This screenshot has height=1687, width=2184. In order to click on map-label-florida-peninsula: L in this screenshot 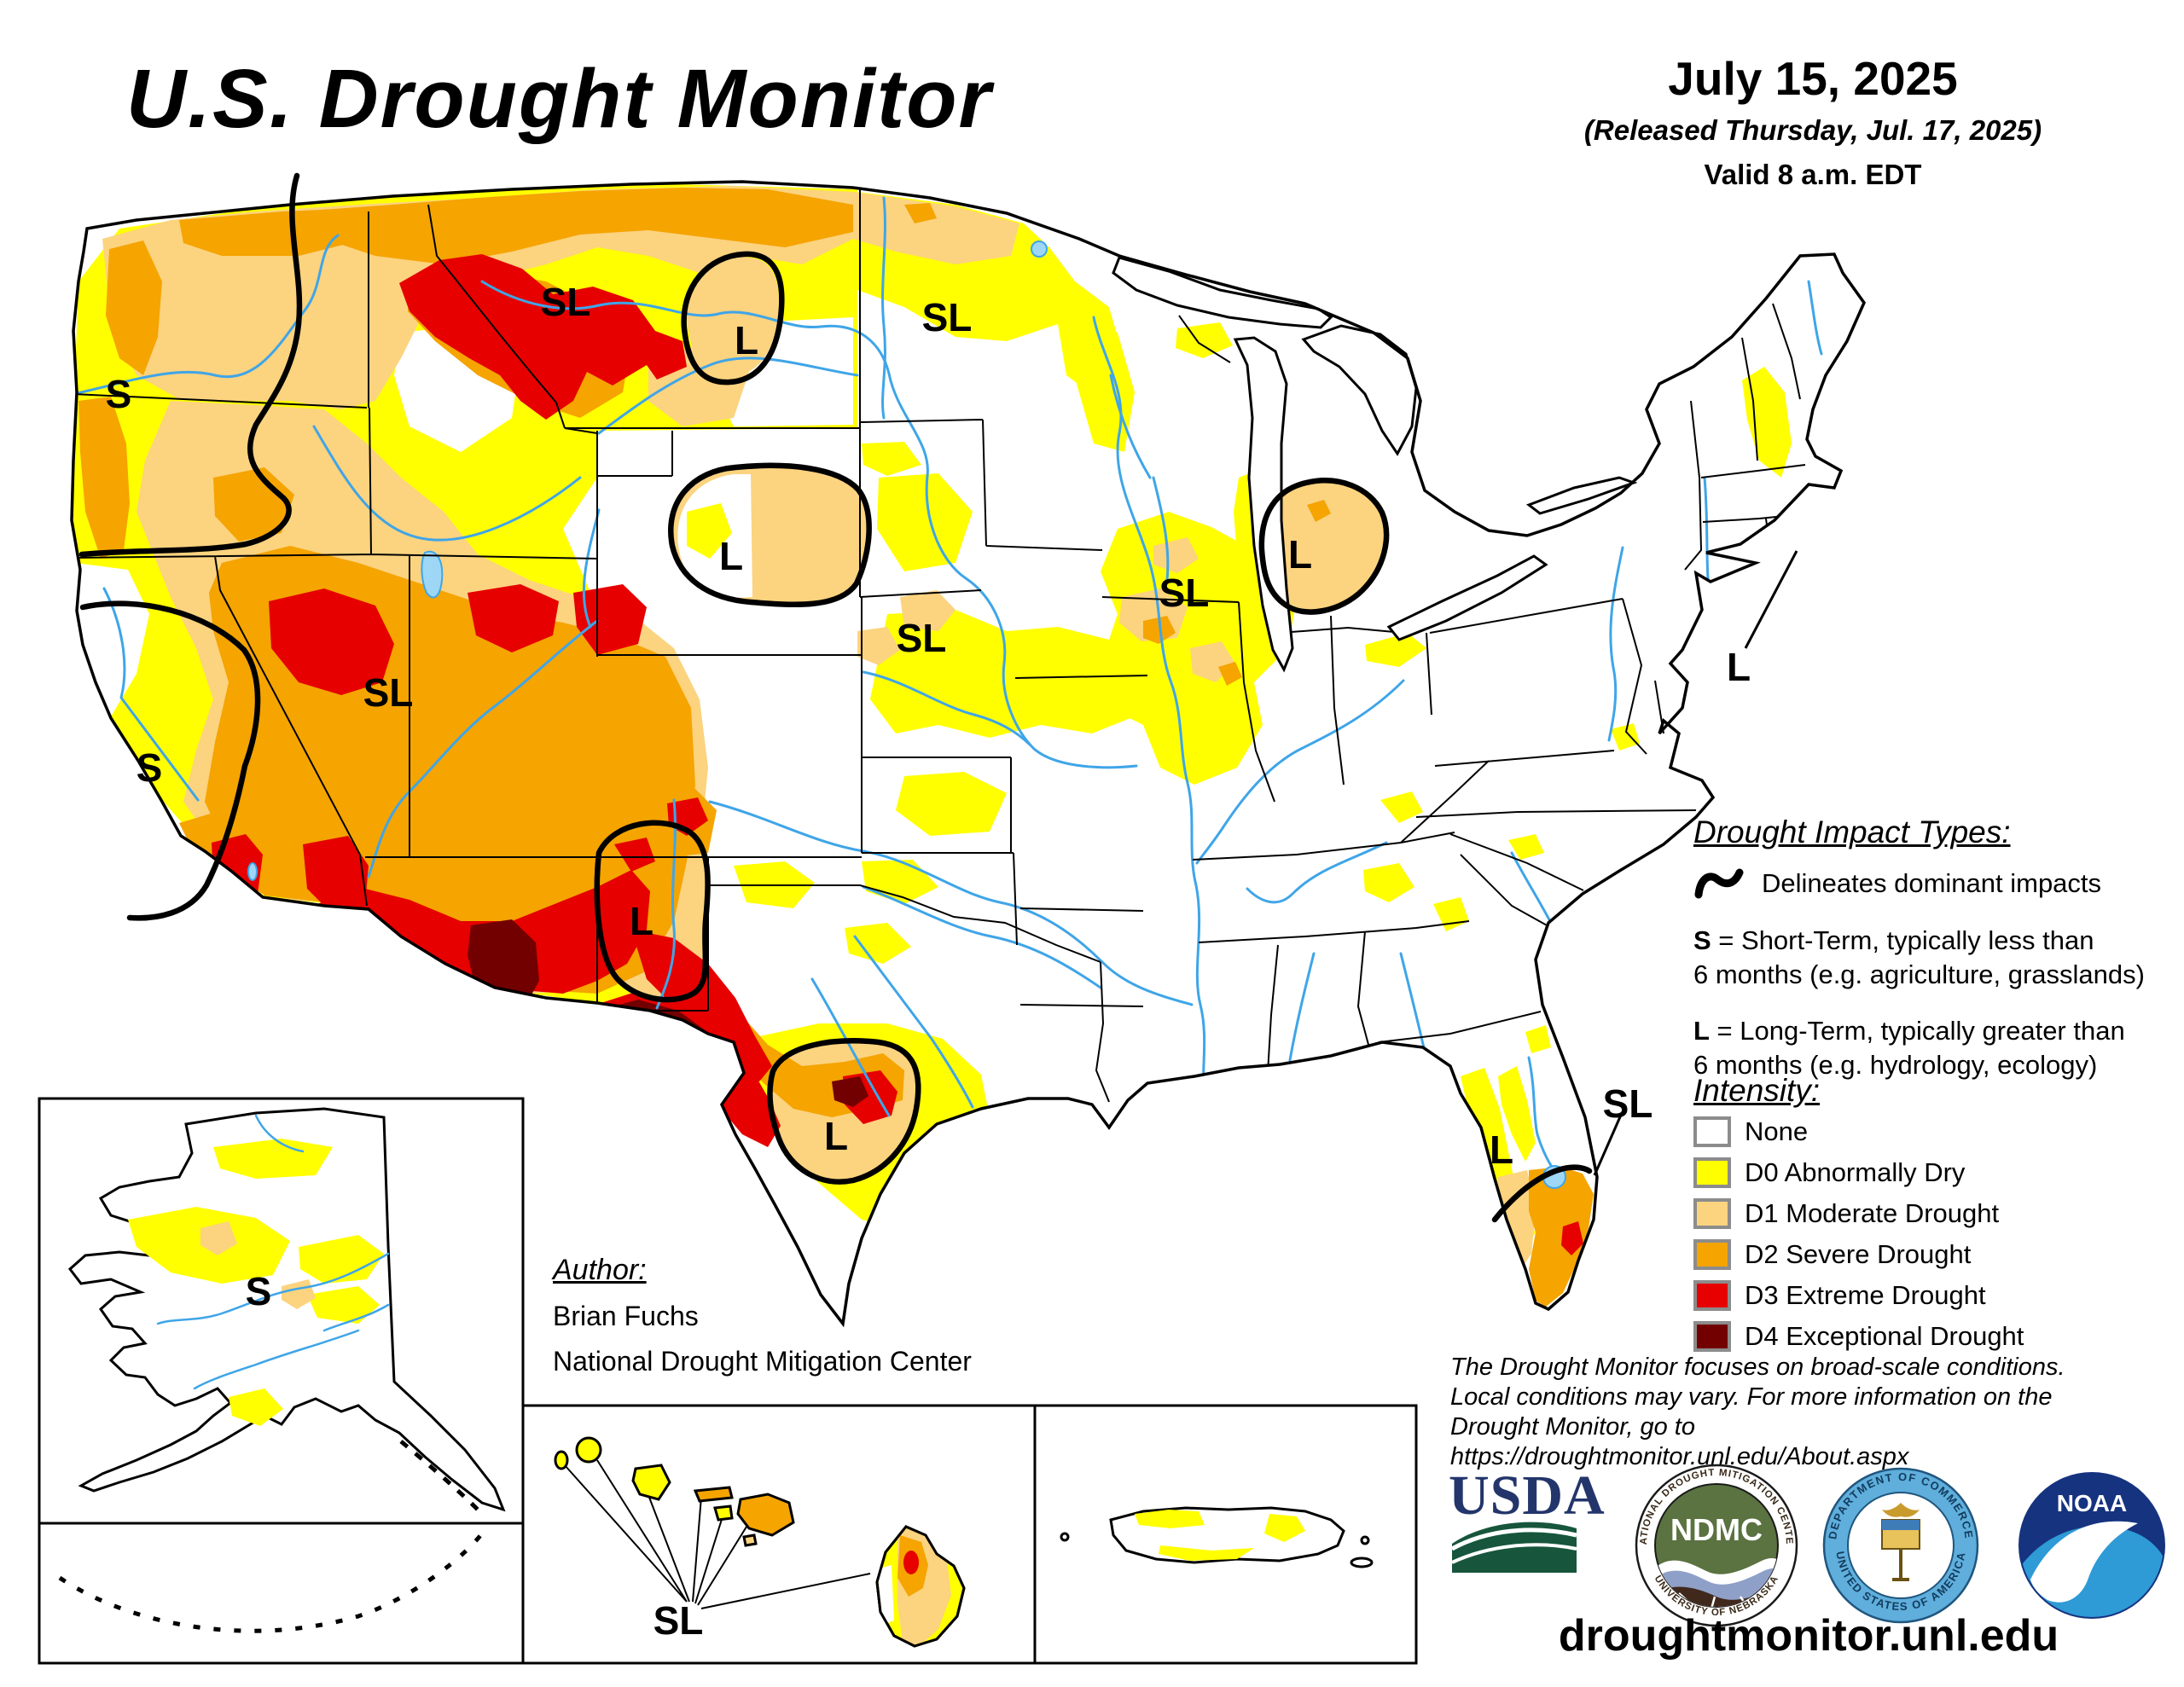, I will do `click(1501, 1150)`.